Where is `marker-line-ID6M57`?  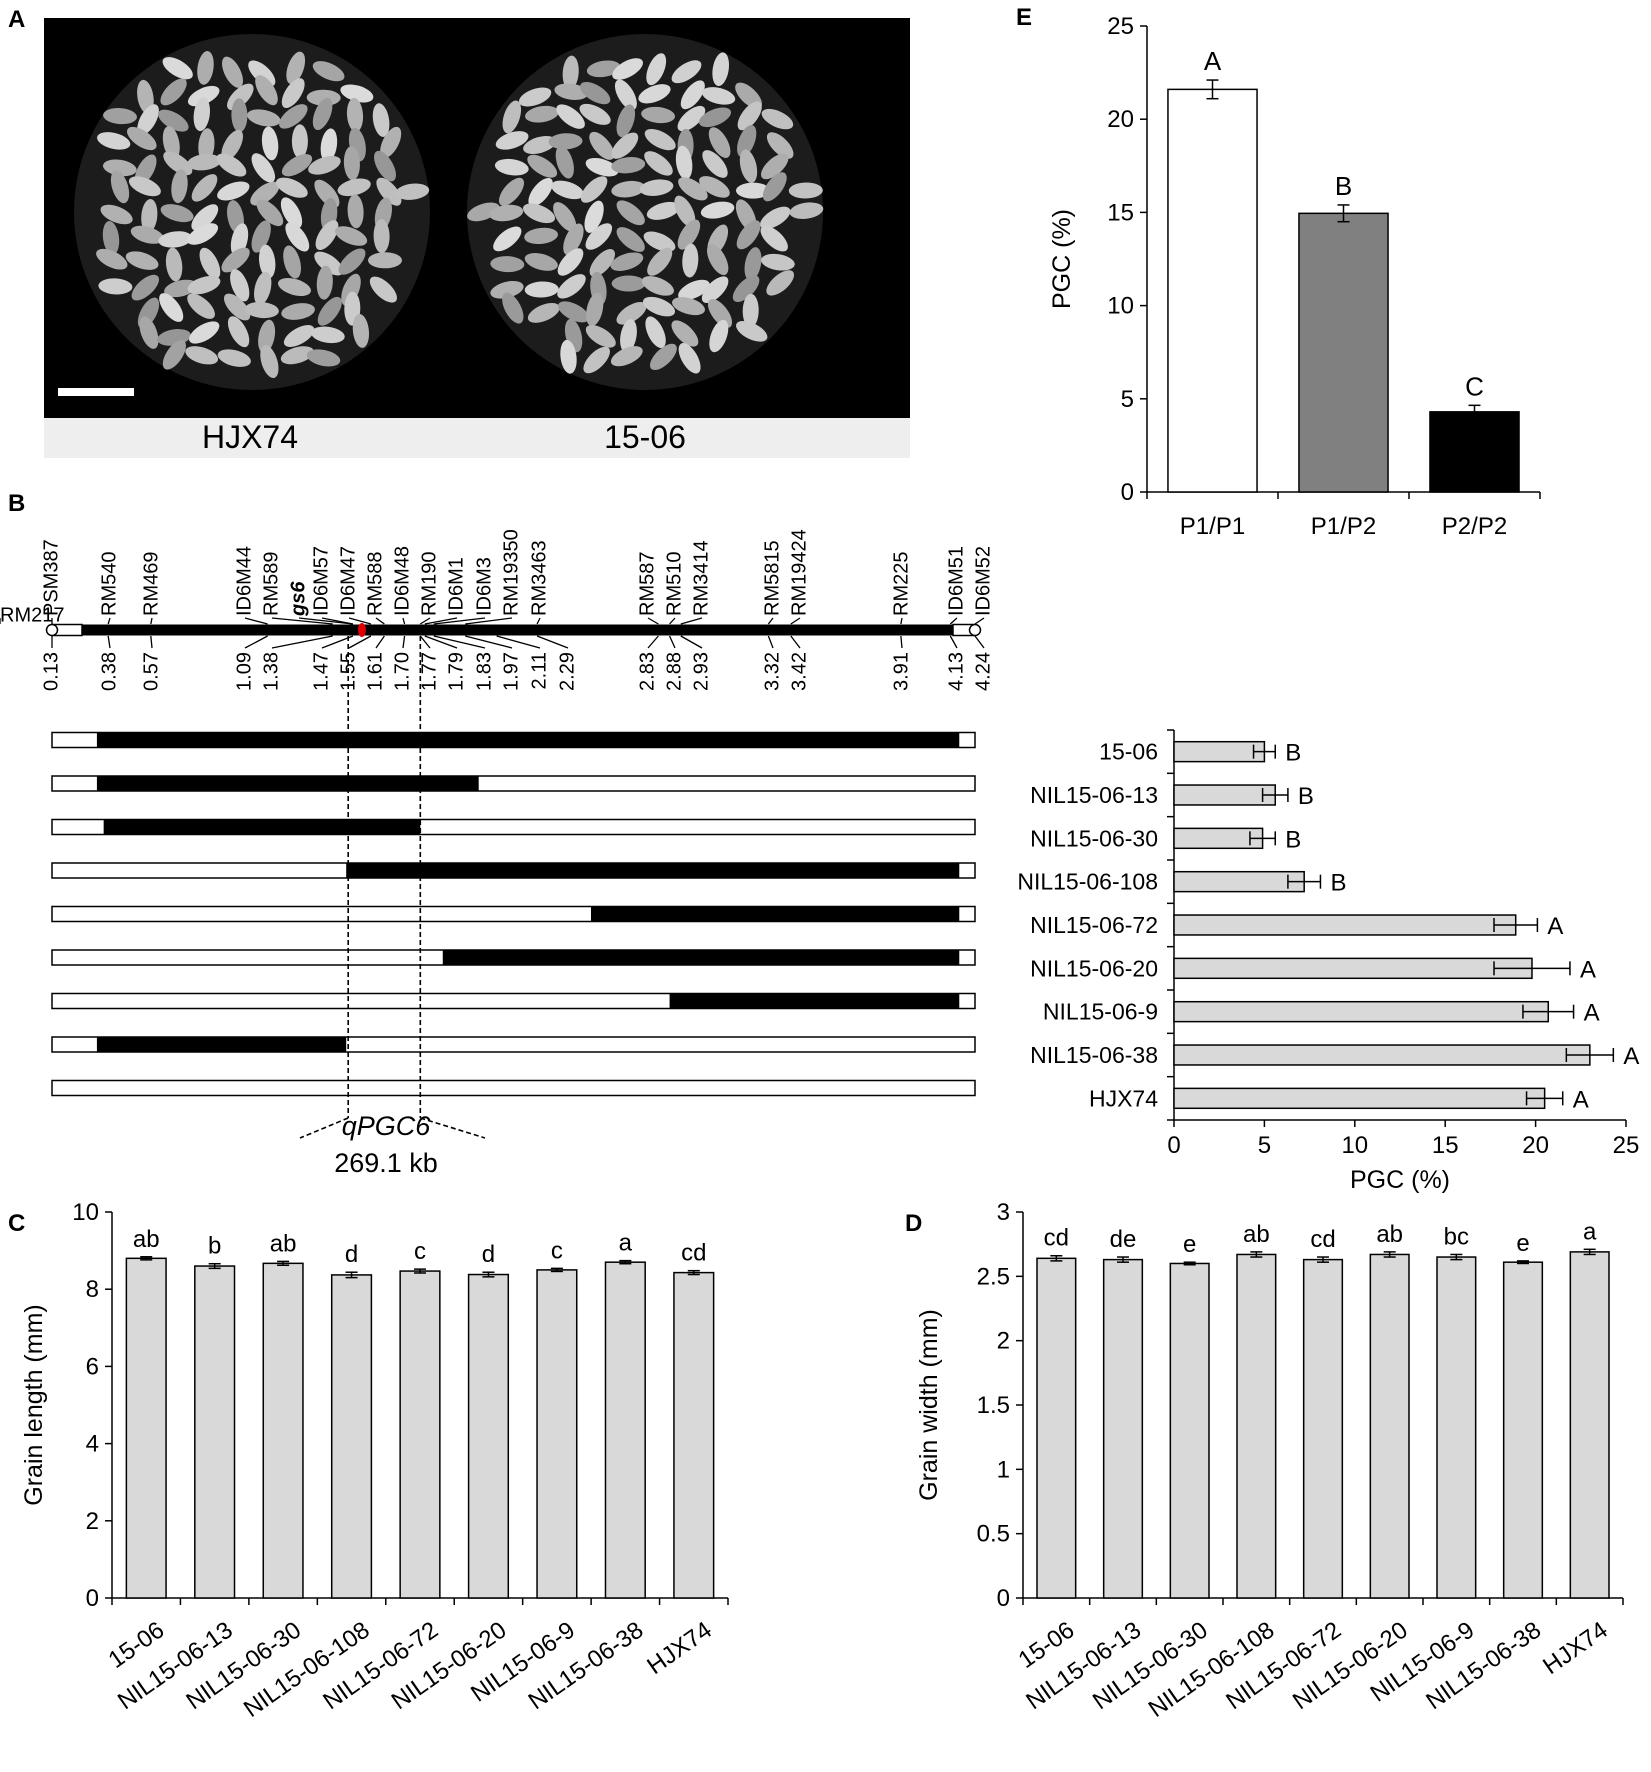 marker-line-ID6M57 is located at coordinates (337, 621).